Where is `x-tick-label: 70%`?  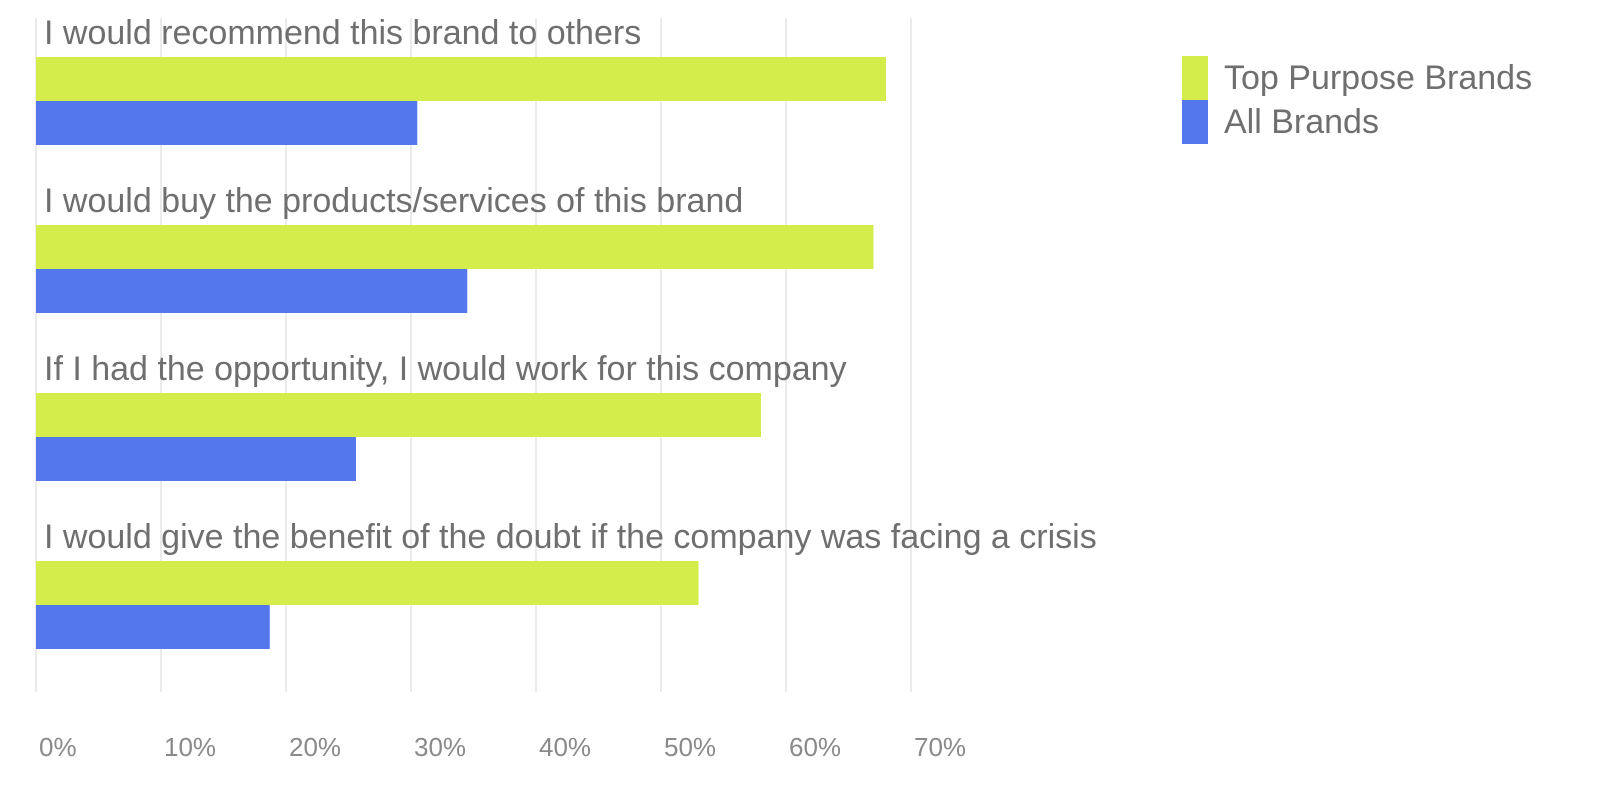 x-tick-label: 70% is located at coordinates (940, 747).